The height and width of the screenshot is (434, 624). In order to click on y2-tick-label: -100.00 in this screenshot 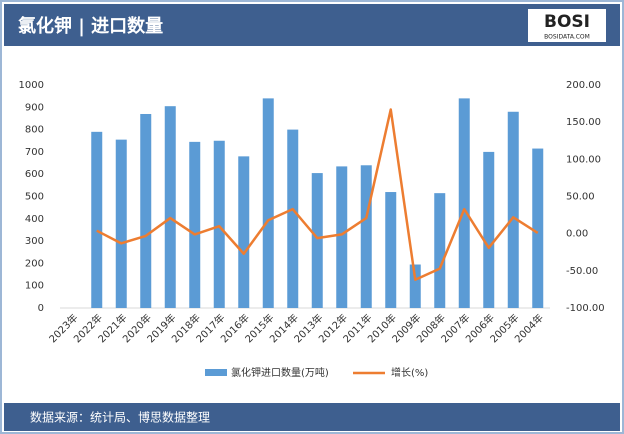, I will do `click(585, 308)`.